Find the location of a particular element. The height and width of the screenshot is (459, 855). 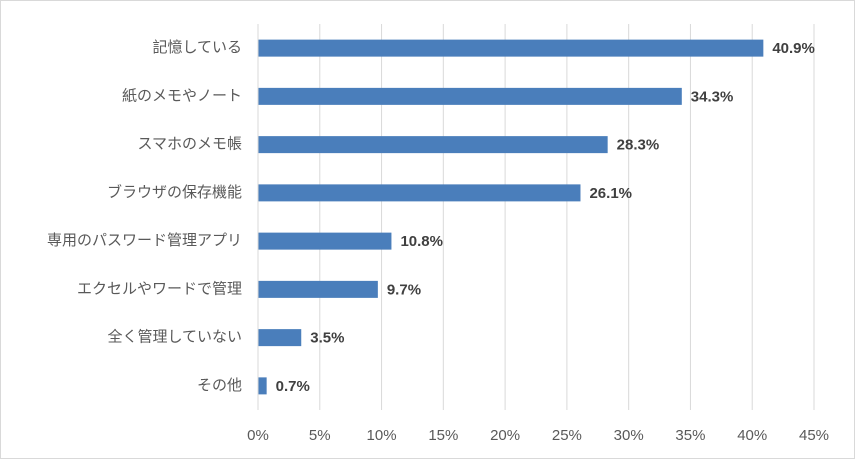

x-tick-label: 35% is located at coordinates (690, 435).